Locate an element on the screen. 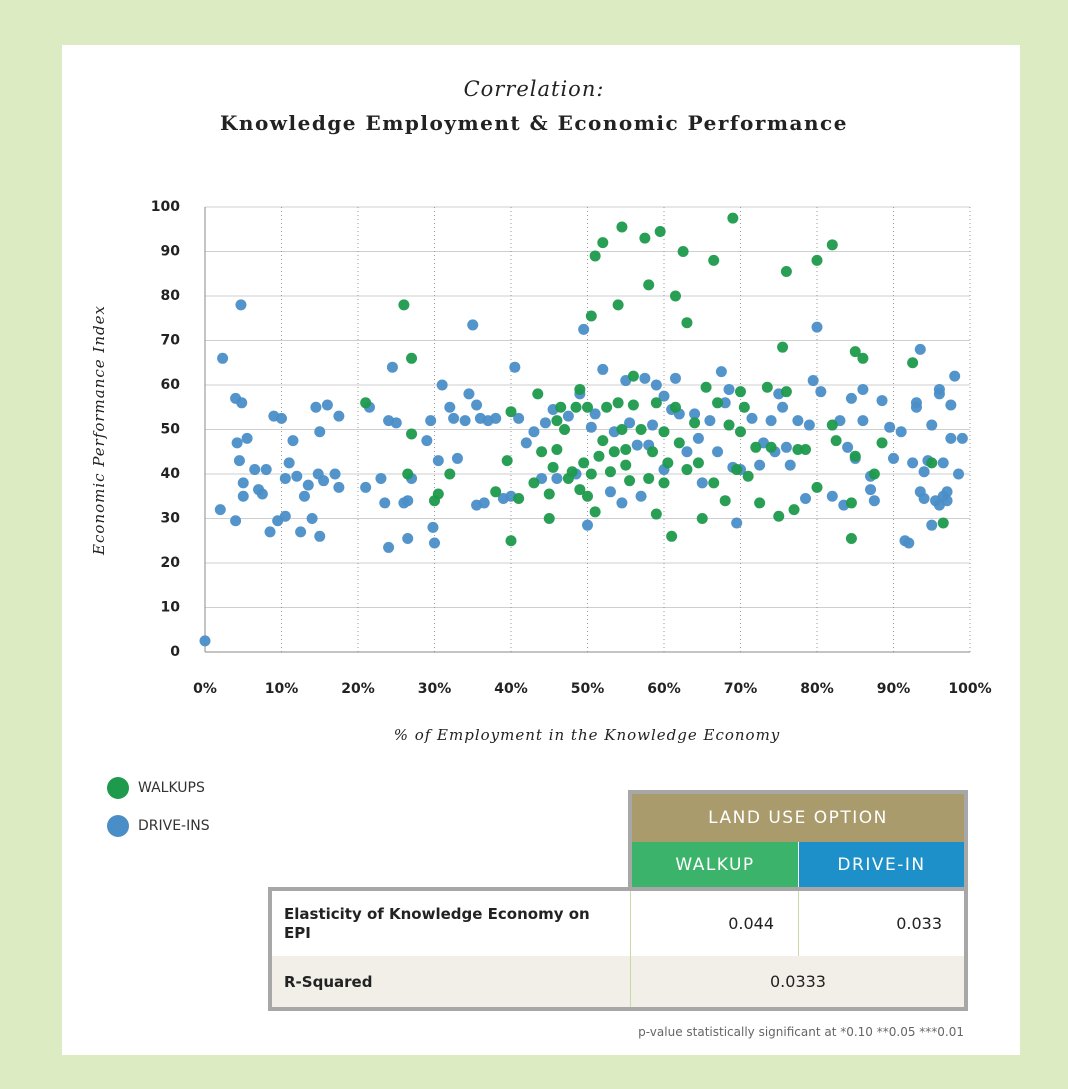 This screenshot has height=1089, width=1068. x-tick-label: 0% is located at coordinates (205, 689).